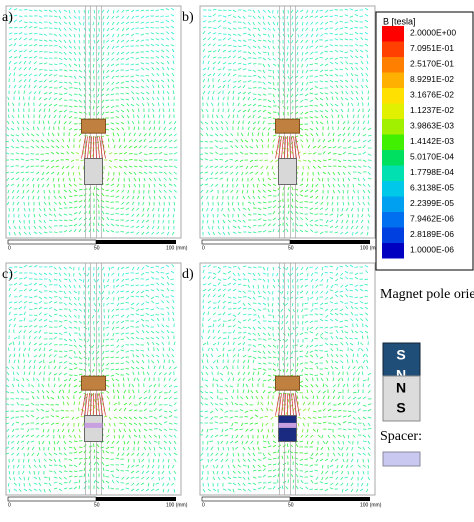 The width and height of the screenshot is (474, 522). I want to click on scale-label: 0, so click(9, 505).